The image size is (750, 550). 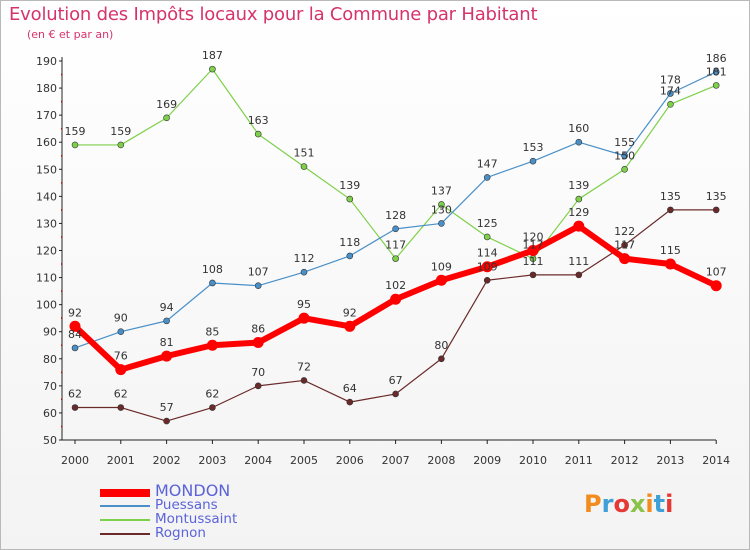 What do you see at coordinates (250, 490) in the screenshot?
I see `legend-item: MONDON` at bounding box center [250, 490].